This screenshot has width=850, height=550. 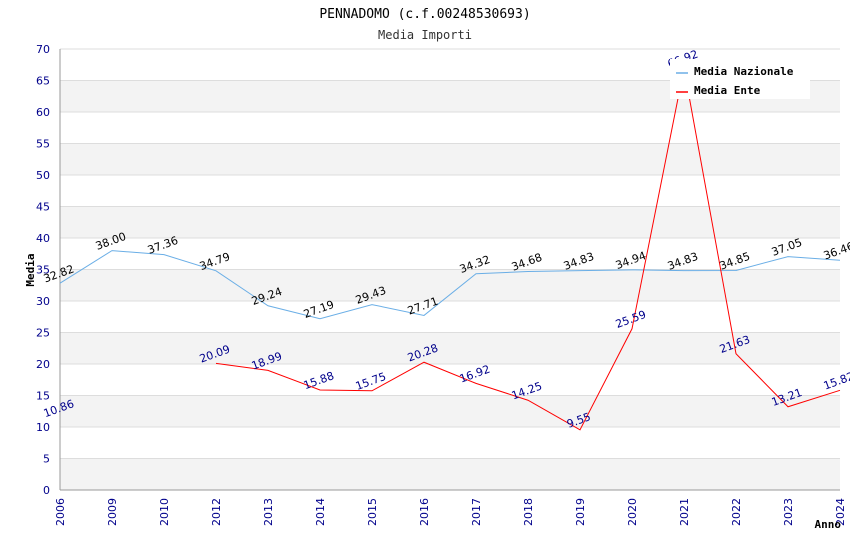 I want to click on x-tick-label: 2016, so click(x=424, y=512).